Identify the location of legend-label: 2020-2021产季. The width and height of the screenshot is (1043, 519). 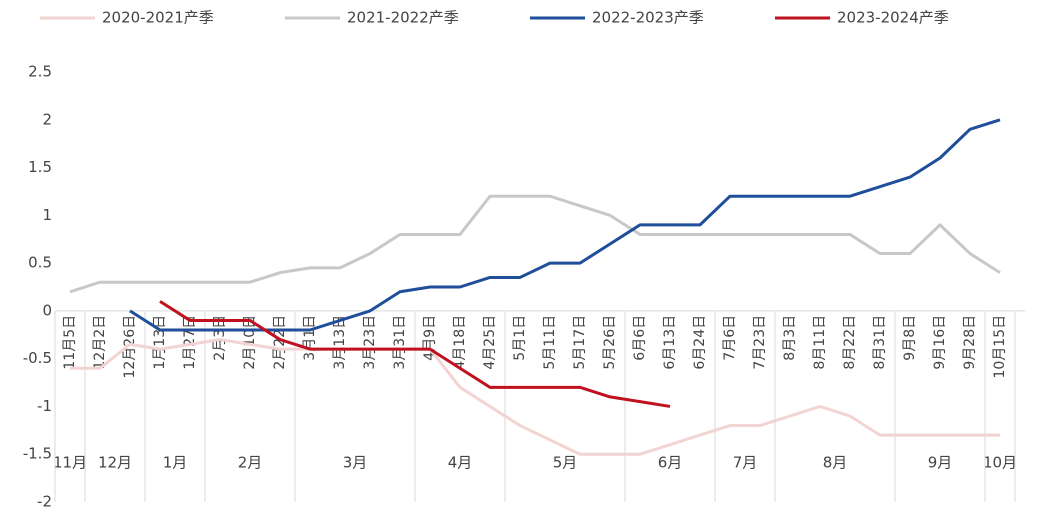
(158, 18).